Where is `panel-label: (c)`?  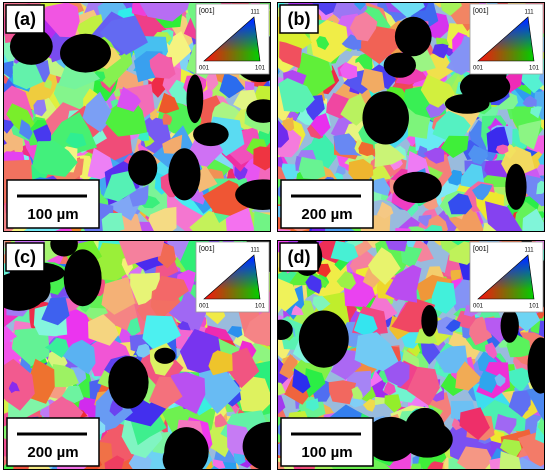
panel-label: (c) is located at coordinates (25, 257).